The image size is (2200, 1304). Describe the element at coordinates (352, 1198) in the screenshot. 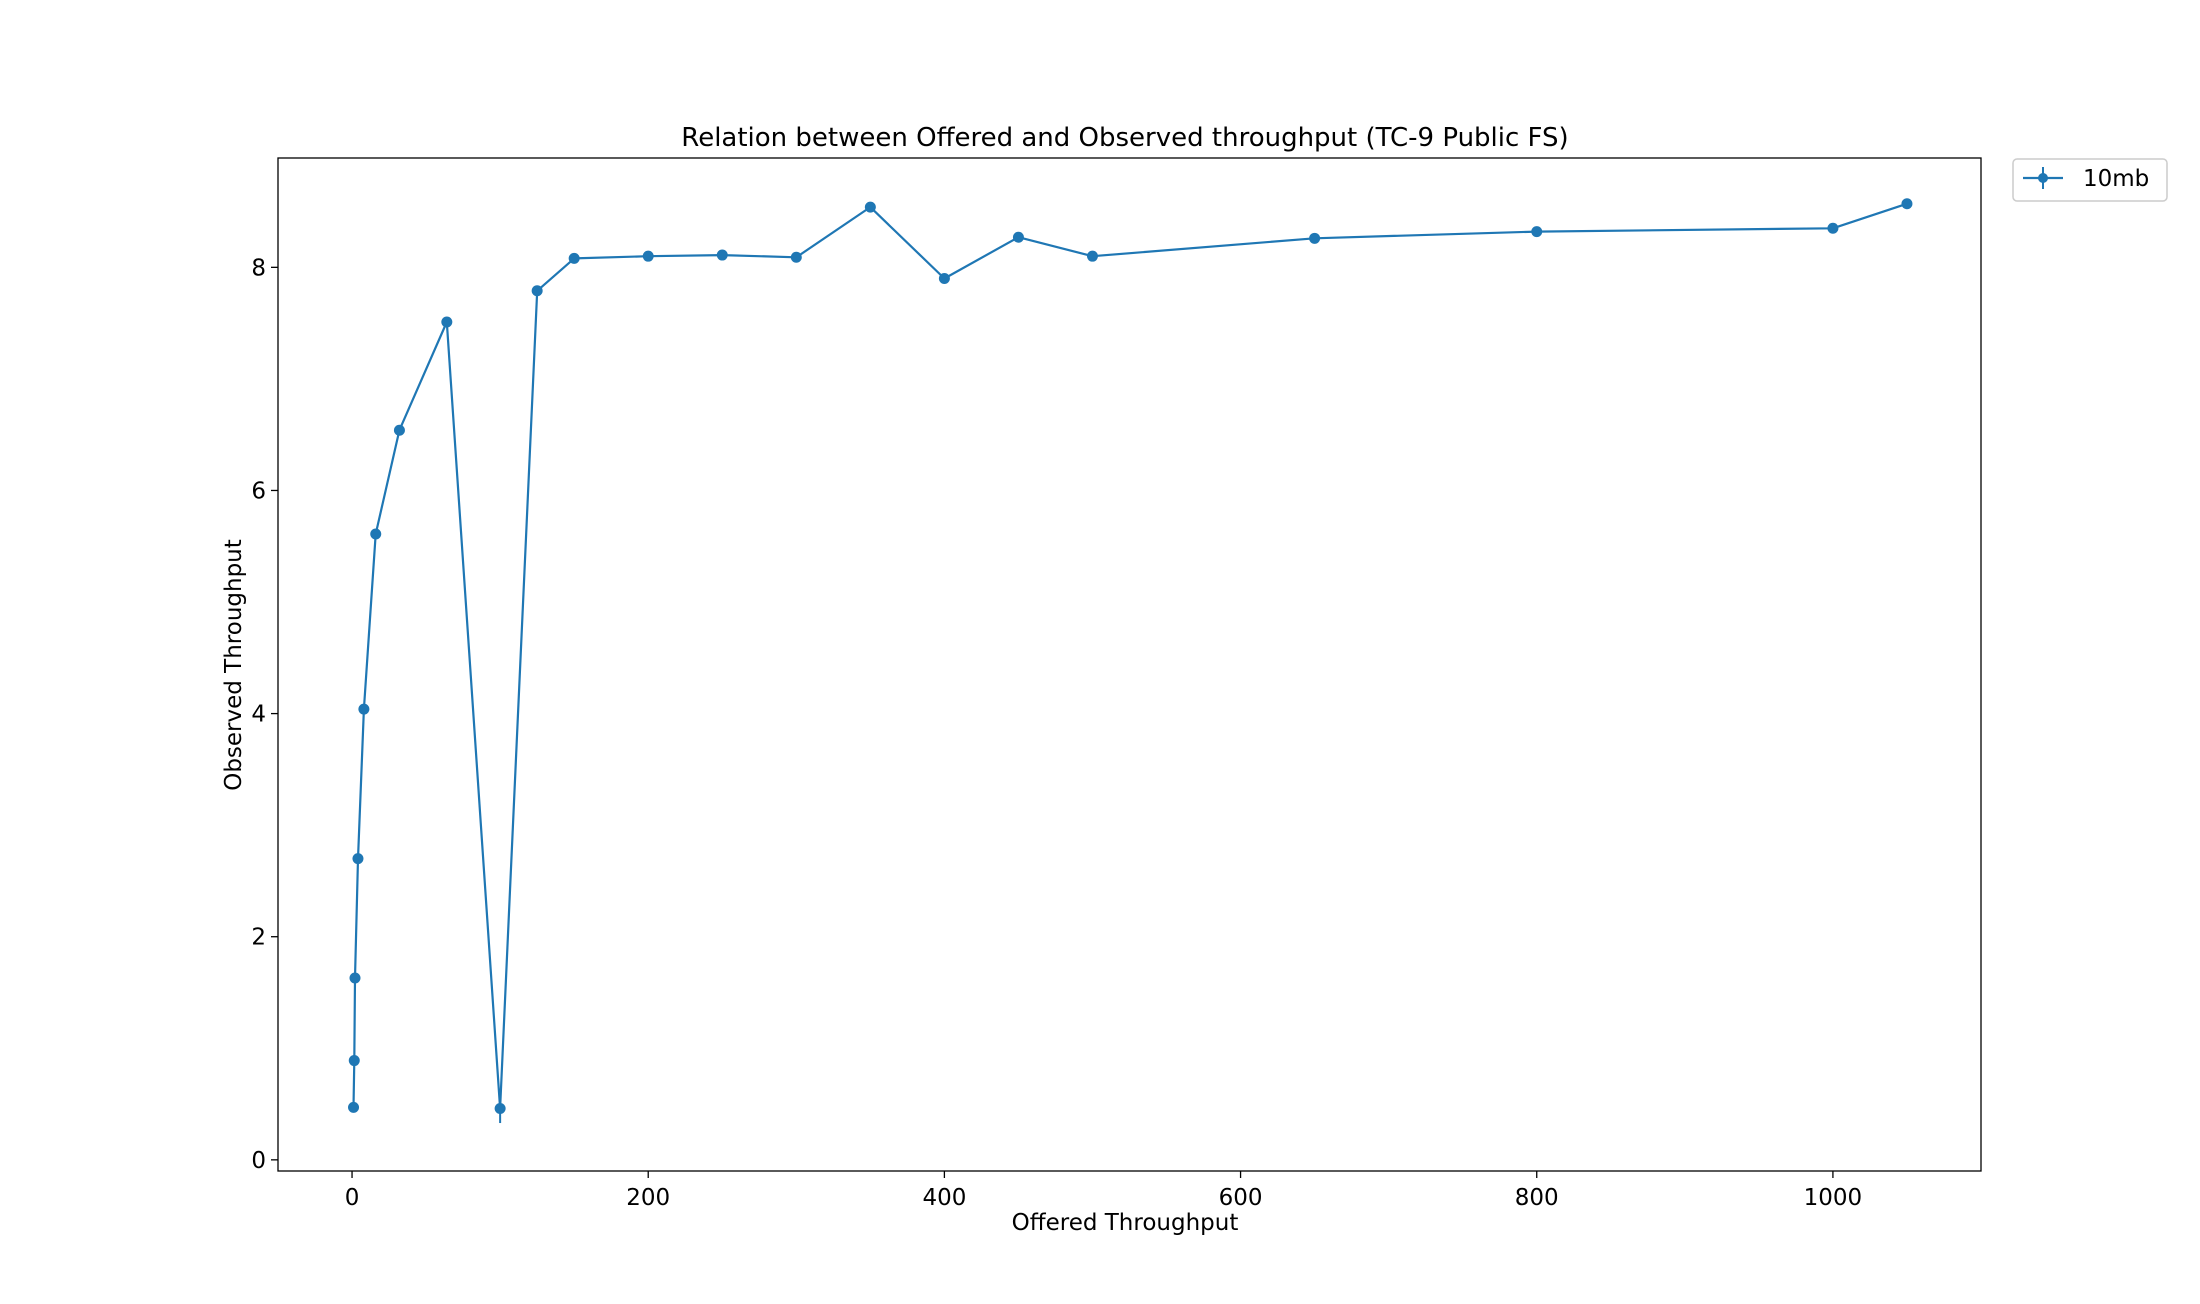

I see `x-tick-label: 0` at that location.